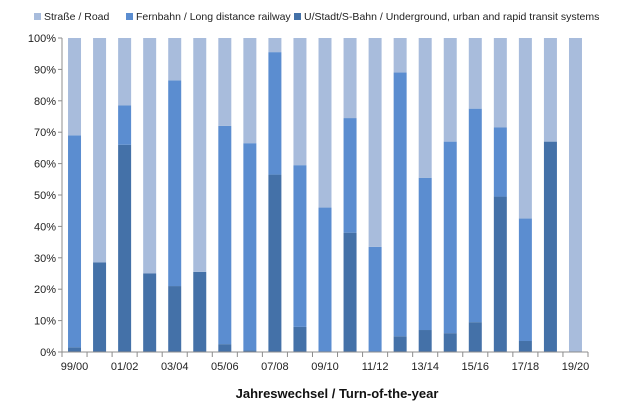  Describe the element at coordinates (77, 17) in the screenshot. I see `legend-label: Straße / Road` at that location.